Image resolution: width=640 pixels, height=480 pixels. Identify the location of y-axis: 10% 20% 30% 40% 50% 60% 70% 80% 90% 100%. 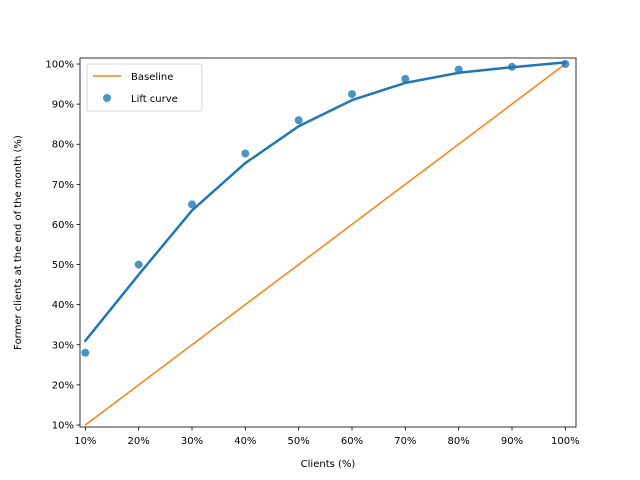
(62, 245).